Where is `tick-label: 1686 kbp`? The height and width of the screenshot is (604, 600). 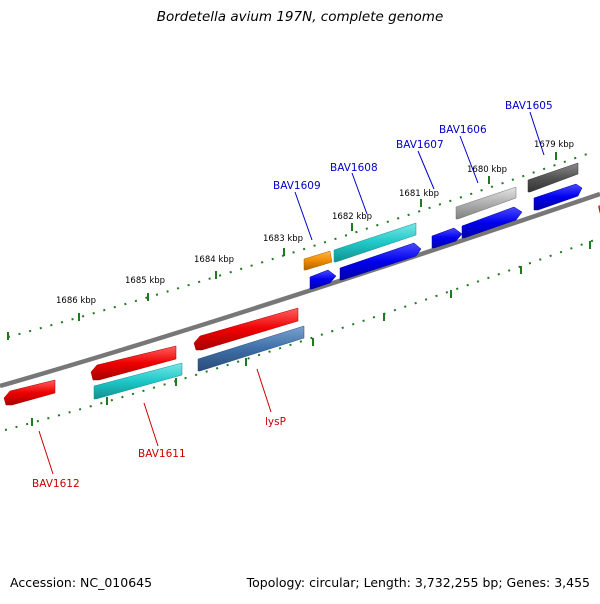
tick-label: 1686 kbp is located at coordinates (76, 301).